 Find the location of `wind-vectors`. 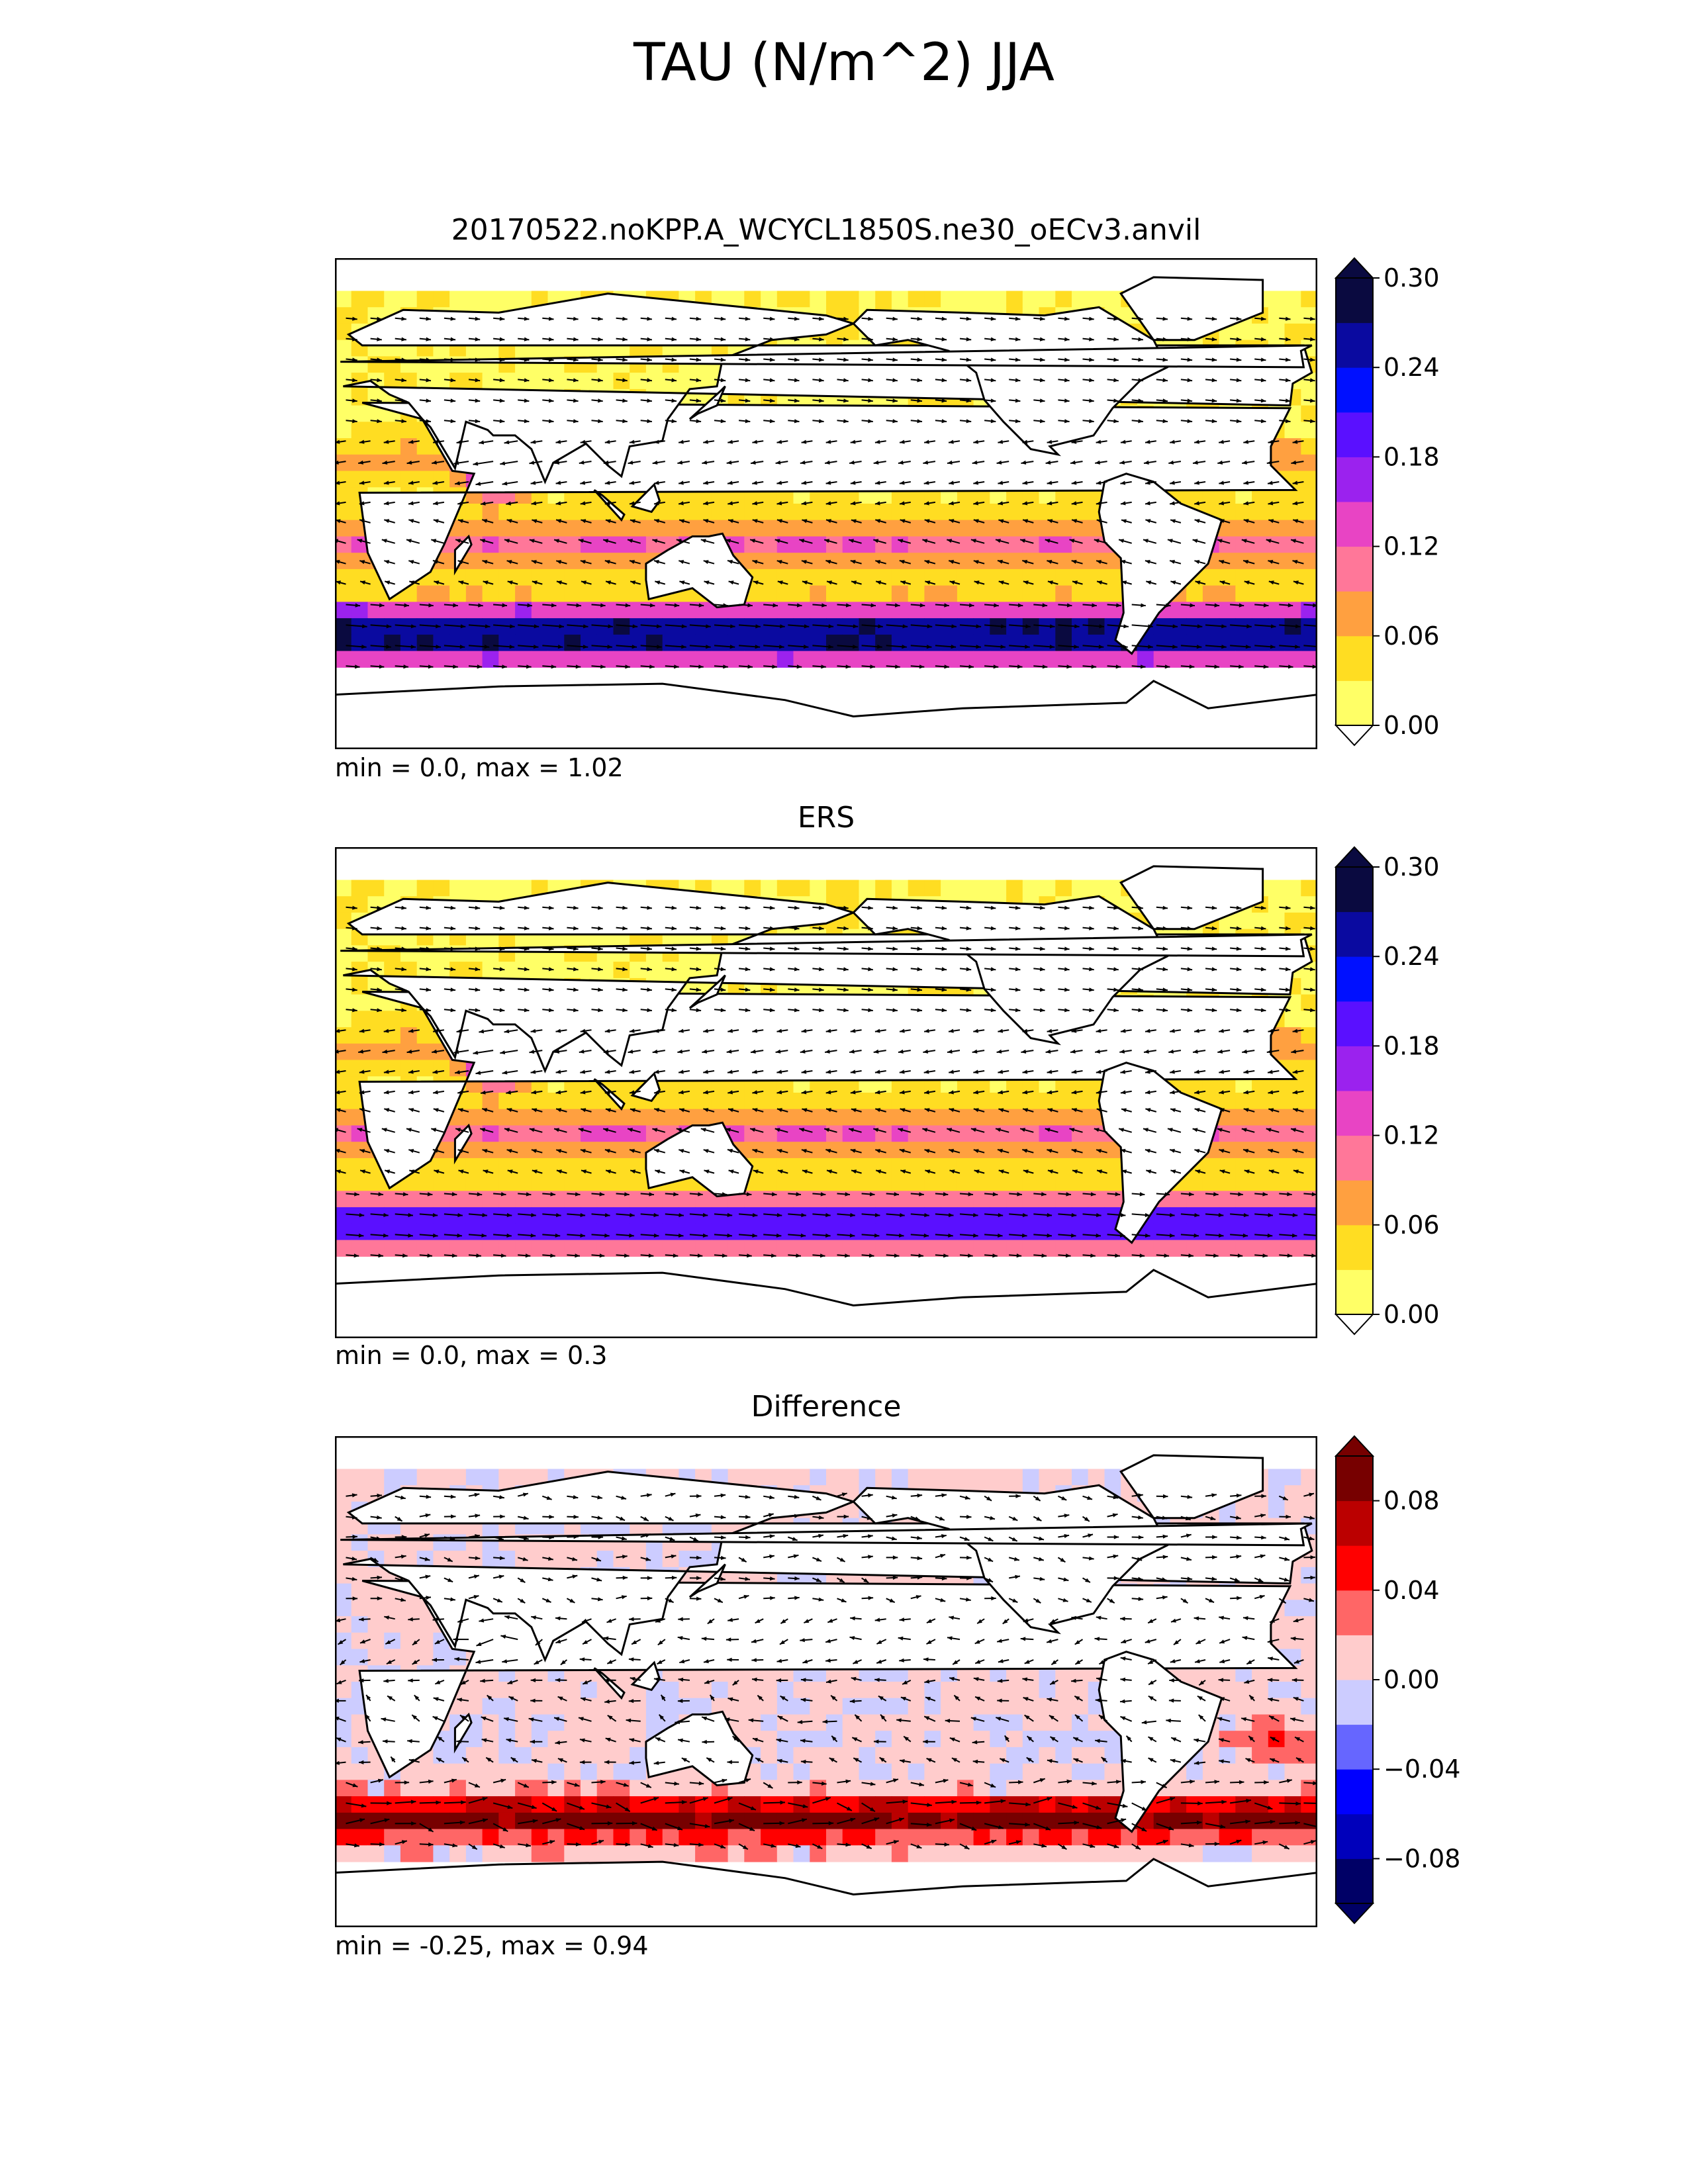

wind-vectors is located at coordinates (826, 493).